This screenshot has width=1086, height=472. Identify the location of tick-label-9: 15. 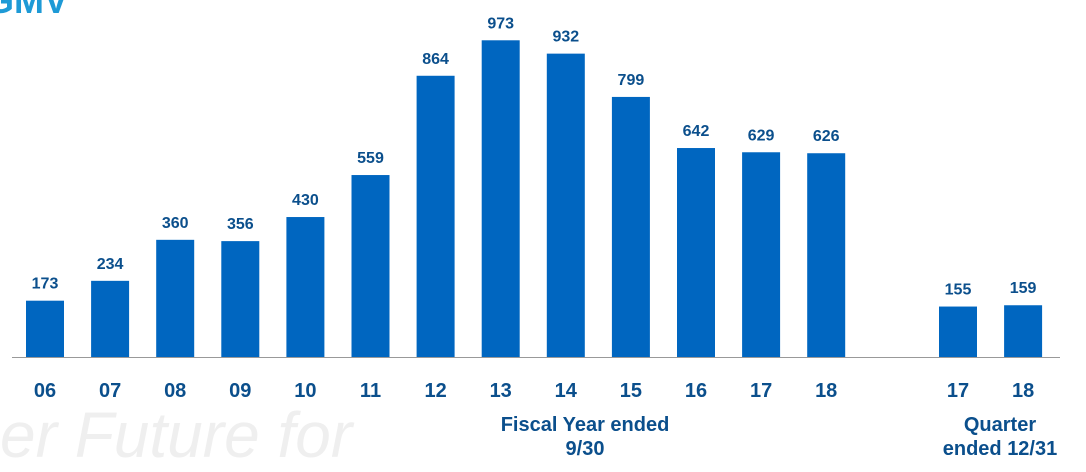
(631, 391).